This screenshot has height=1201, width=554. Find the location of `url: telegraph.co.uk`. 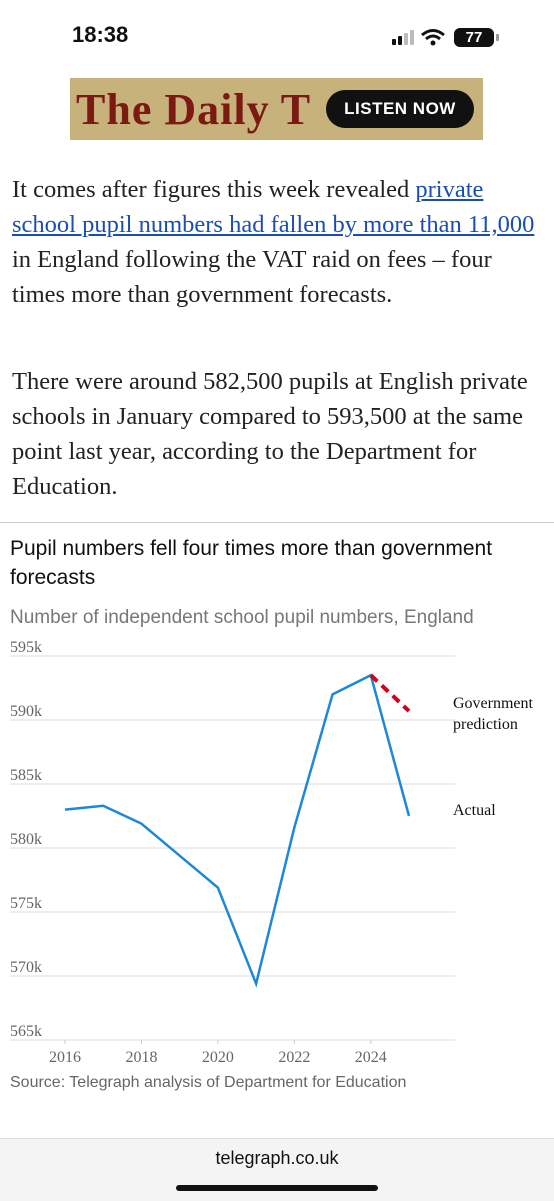

url: telegraph.co.uk is located at coordinates (277, 1158).